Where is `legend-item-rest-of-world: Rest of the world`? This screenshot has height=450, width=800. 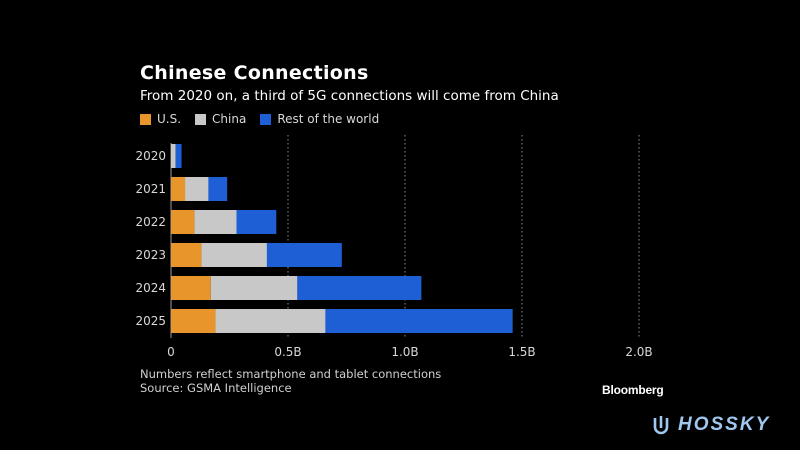 legend-item-rest-of-world: Rest of the world is located at coordinates (319, 119).